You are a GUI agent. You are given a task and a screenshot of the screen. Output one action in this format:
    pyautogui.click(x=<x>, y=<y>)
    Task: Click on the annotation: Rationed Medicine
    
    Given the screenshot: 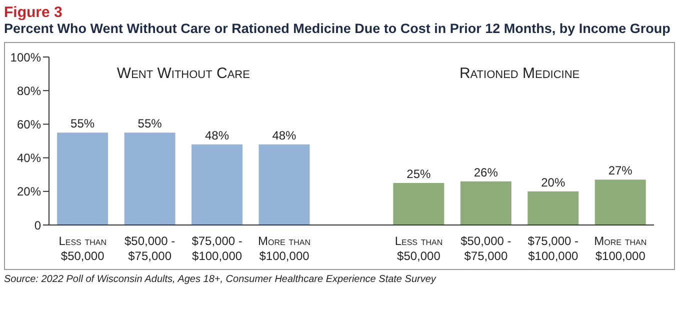 What is the action you would take?
    pyautogui.click(x=519, y=73)
    